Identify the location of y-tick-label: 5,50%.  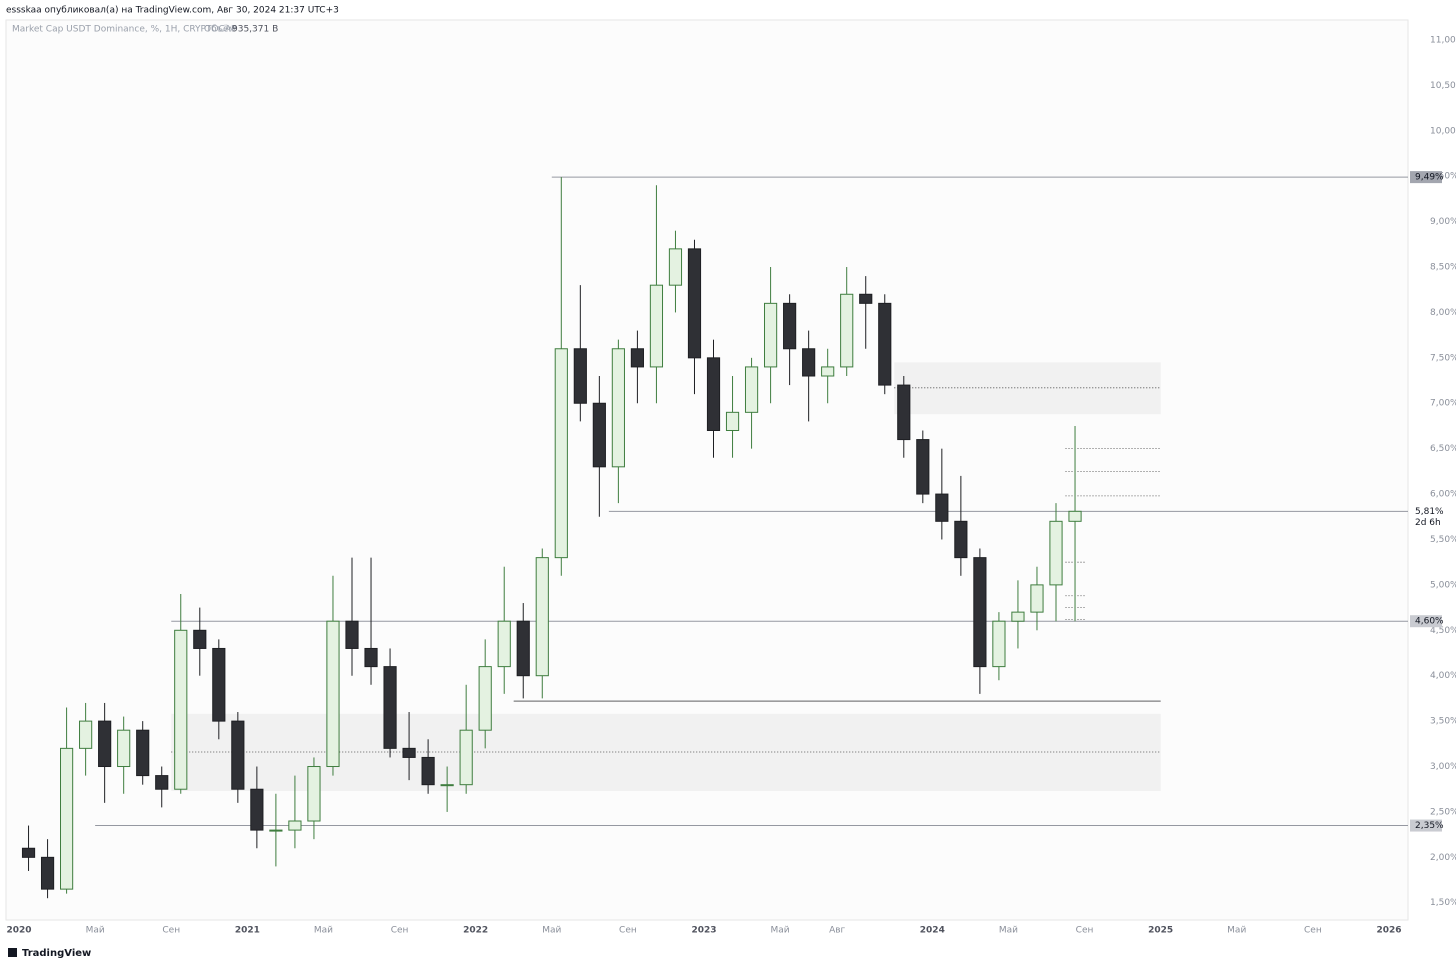
(1443, 540).